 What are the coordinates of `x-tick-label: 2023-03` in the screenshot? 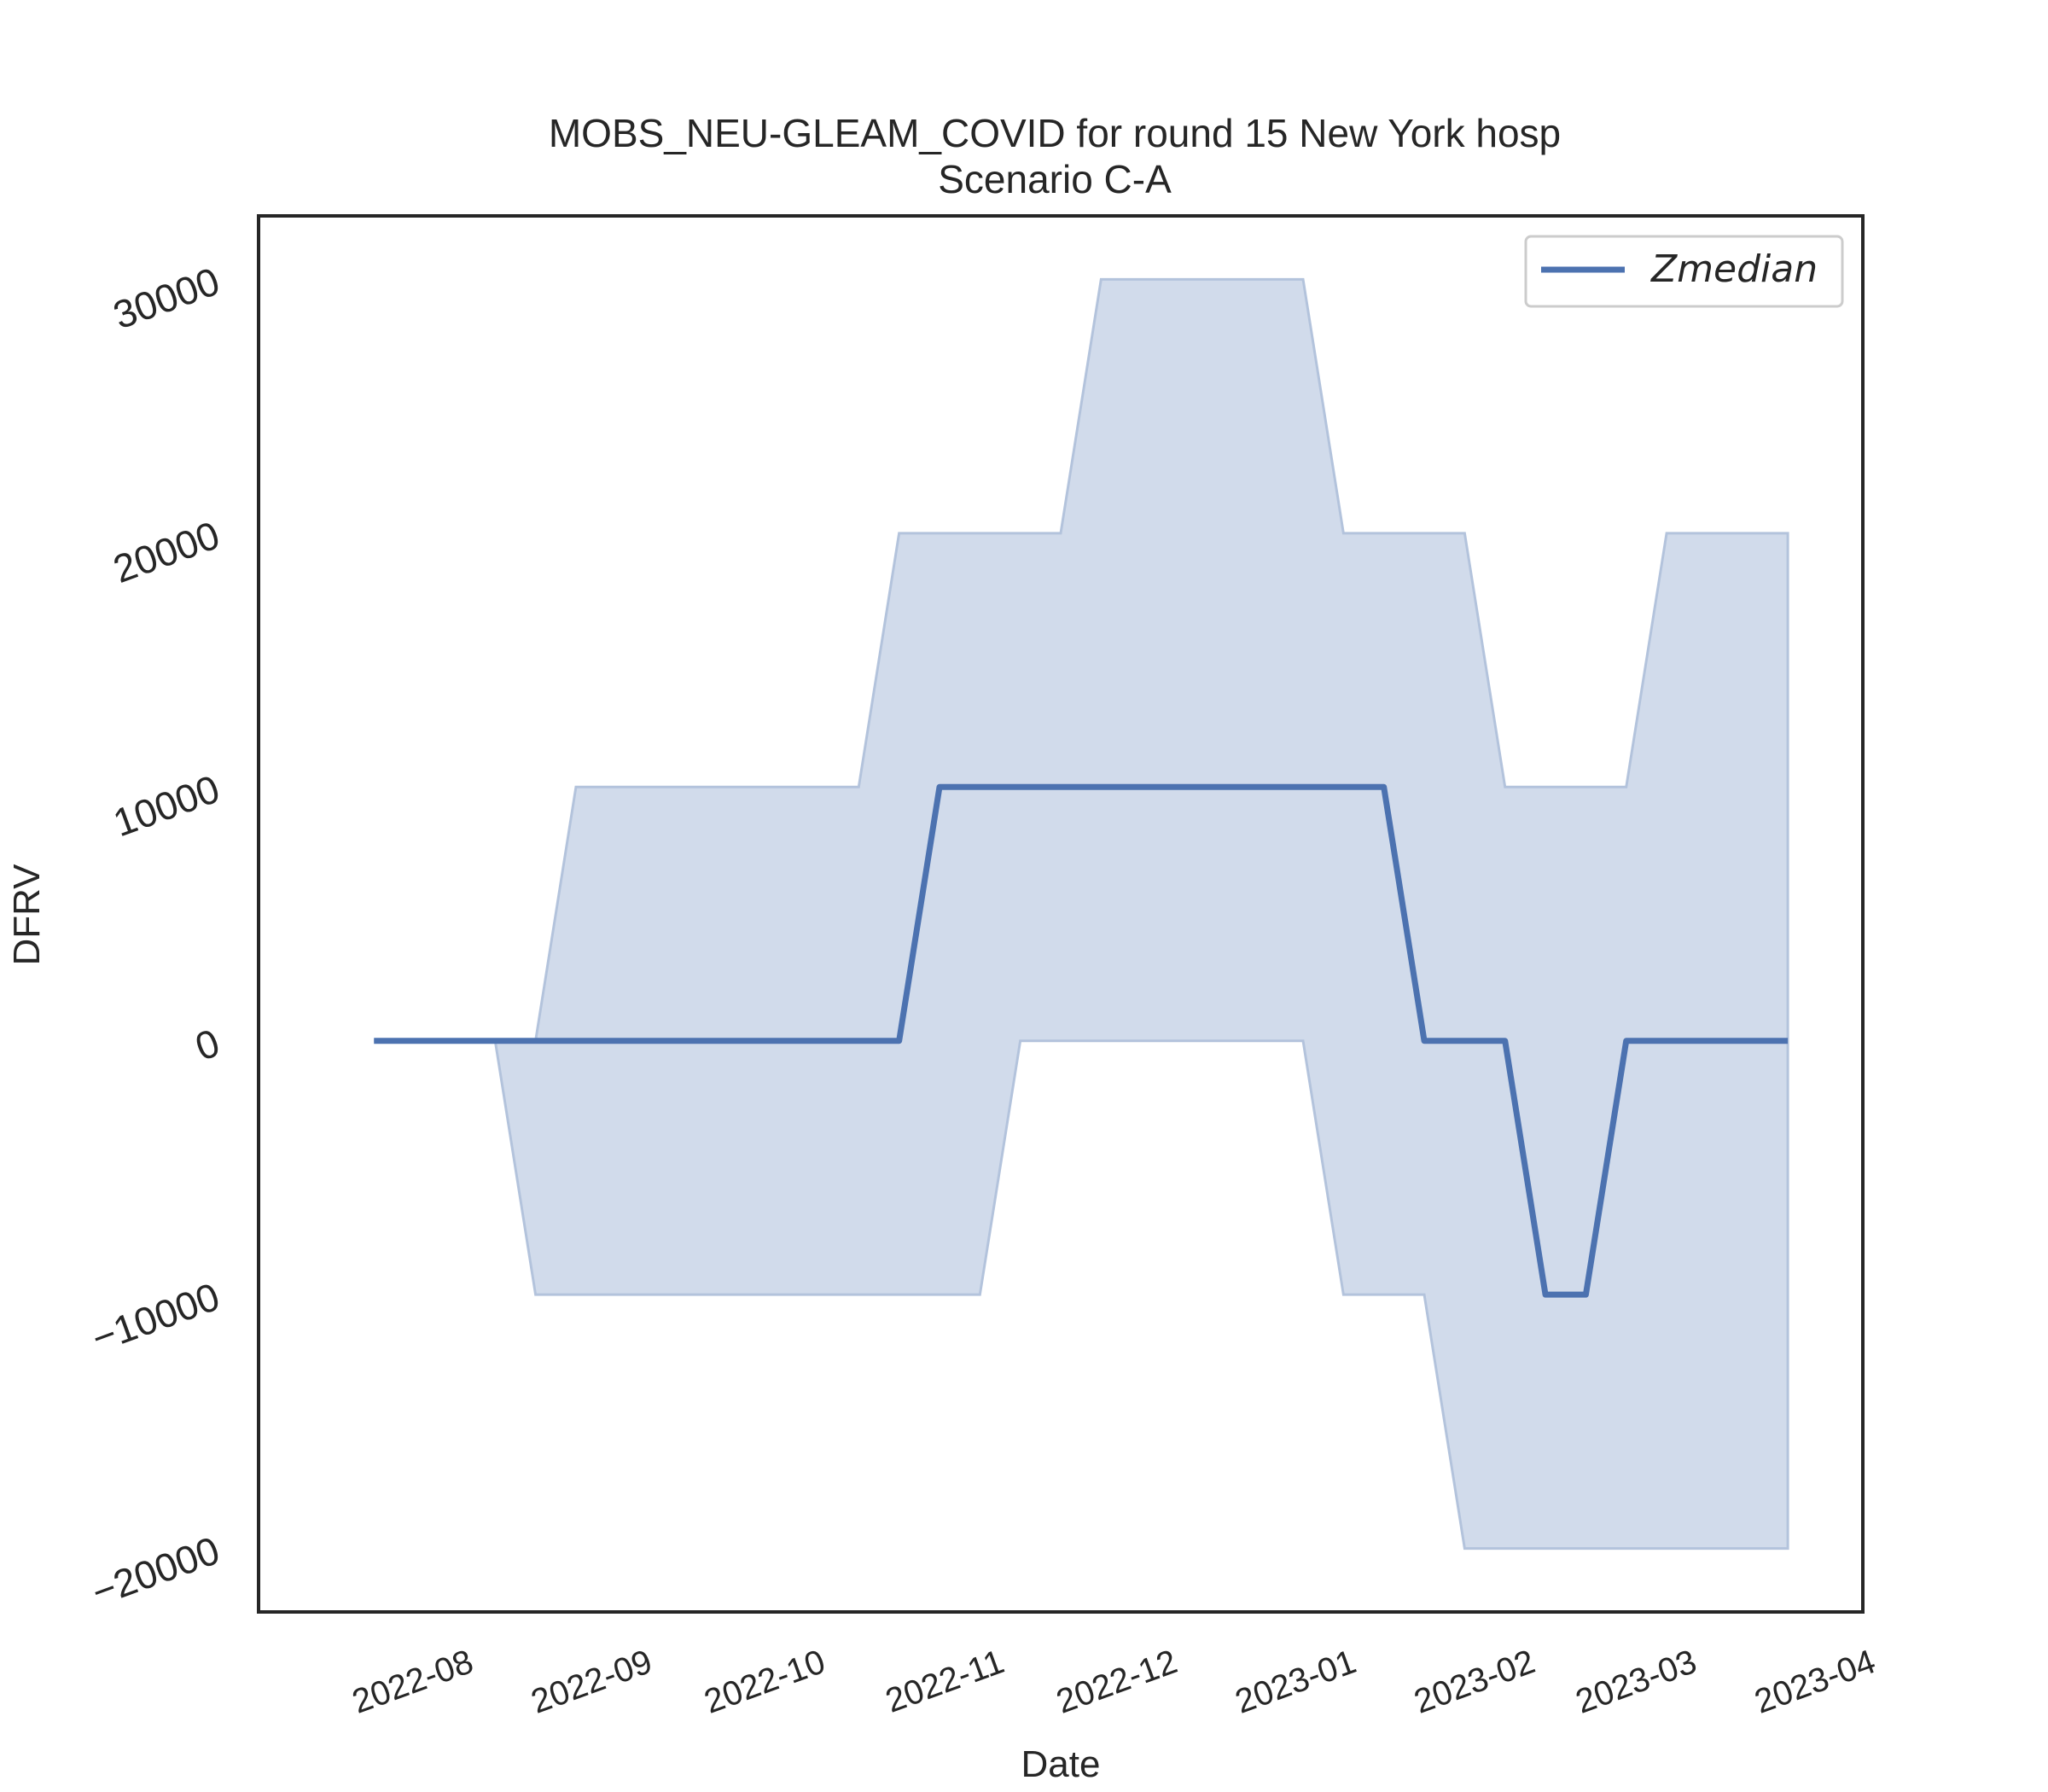 It's located at (1636, 1682).